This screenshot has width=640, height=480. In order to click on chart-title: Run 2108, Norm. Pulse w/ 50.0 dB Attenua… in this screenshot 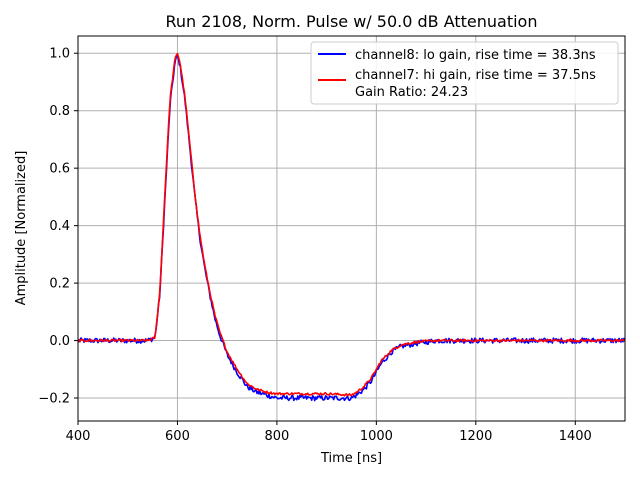, I will do `click(352, 21)`.